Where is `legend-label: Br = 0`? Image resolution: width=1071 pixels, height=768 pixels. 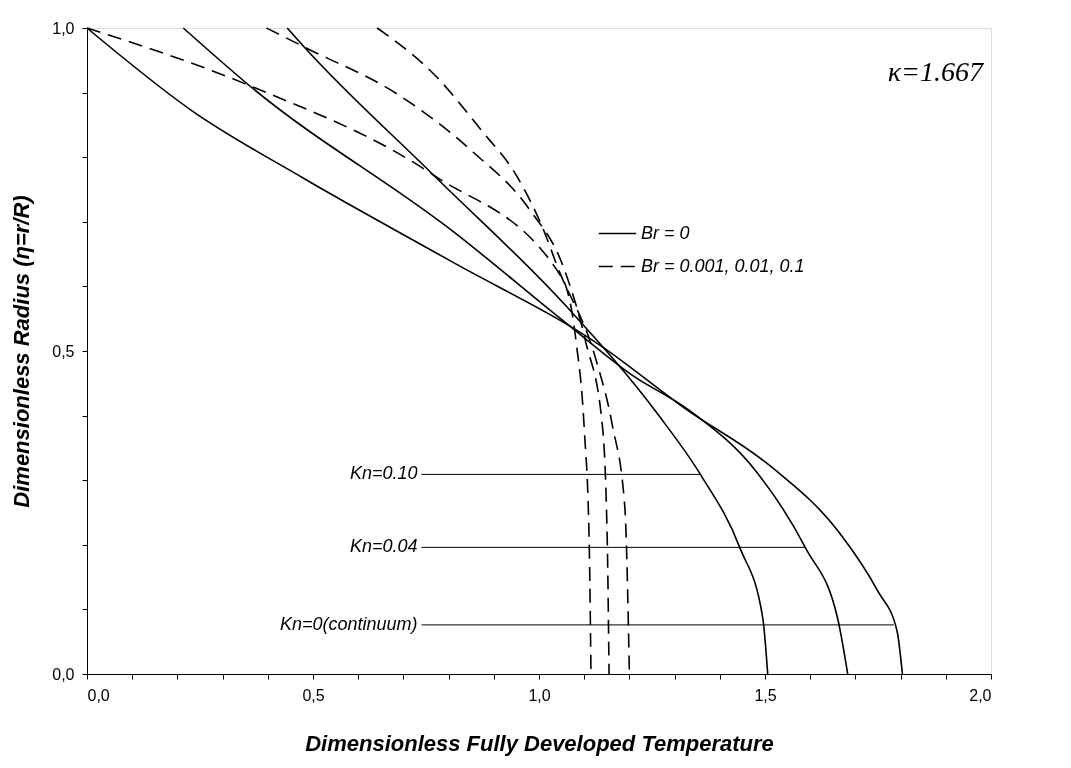
legend-label: Br = 0 is located at coordinates (665, 232).